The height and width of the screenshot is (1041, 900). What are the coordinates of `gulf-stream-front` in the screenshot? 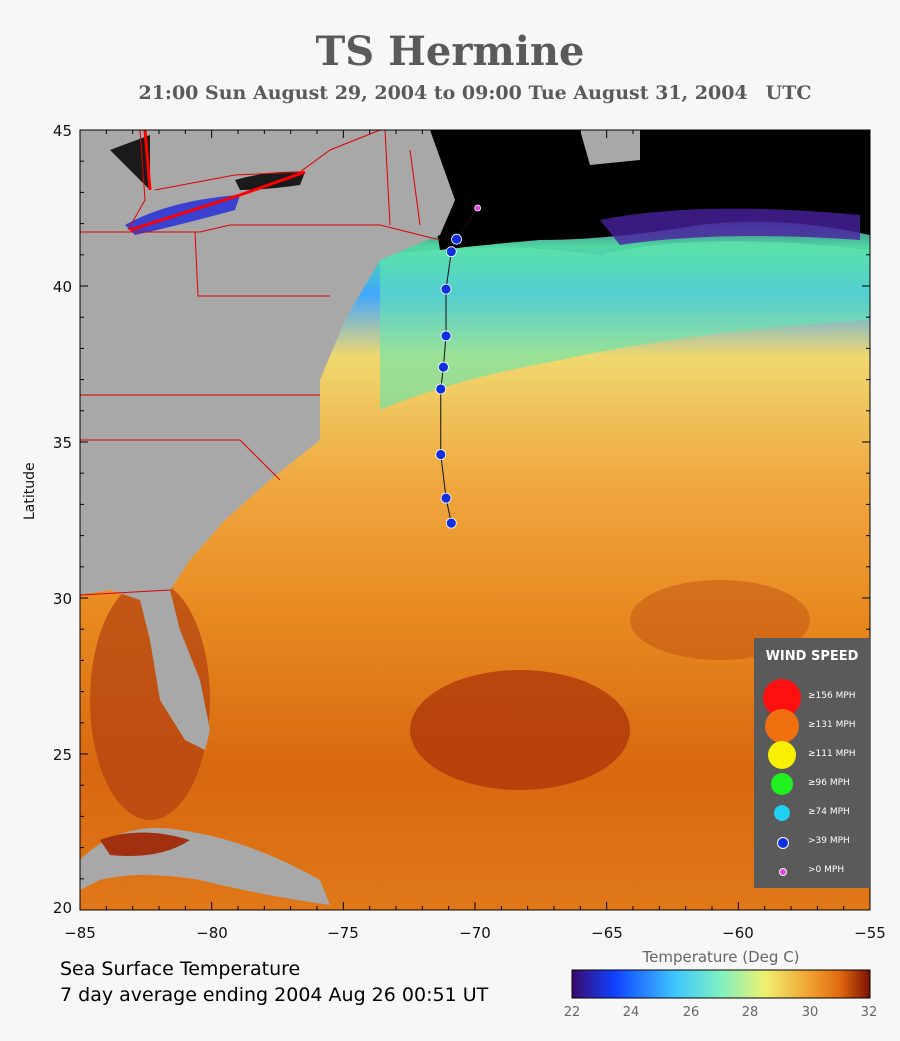 It's located at (625, 325).